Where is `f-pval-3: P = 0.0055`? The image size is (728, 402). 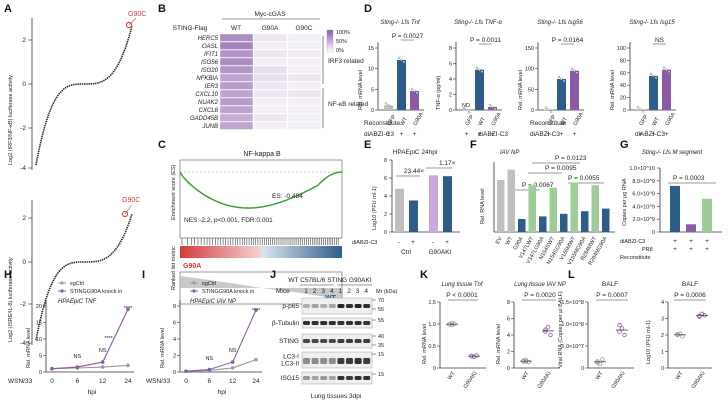
f-pval-3: P = 0.0055 is located at coordinates (584, 178).